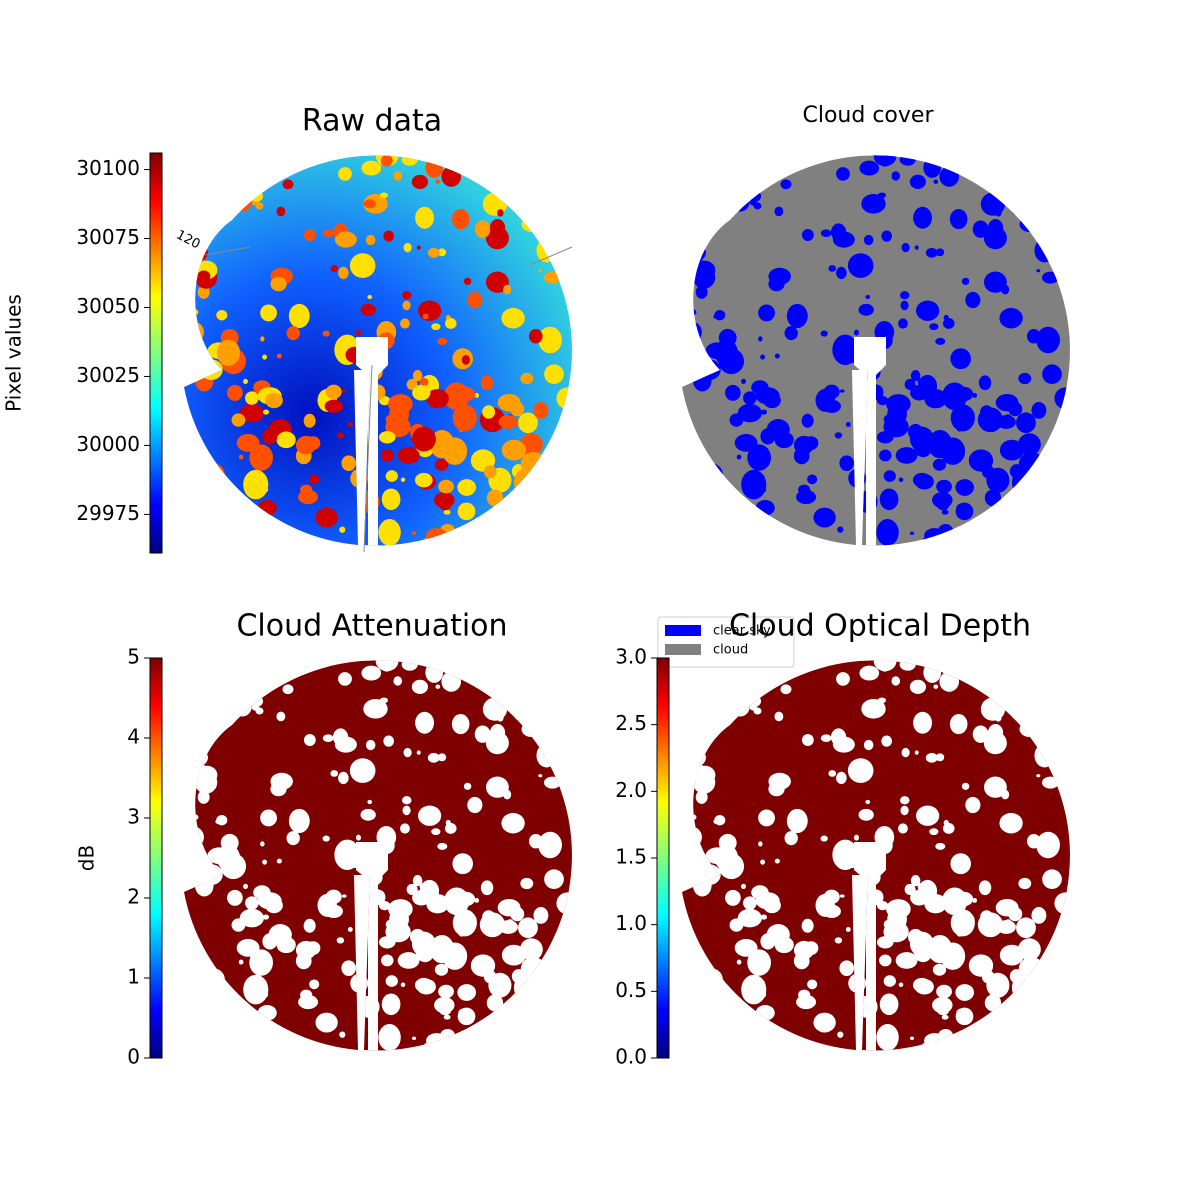 This screenshot has height=1200, width=1200. Describe the element at coordinates (631, 790) in the screenshot. I see `tick-label: 2.0` at that location.